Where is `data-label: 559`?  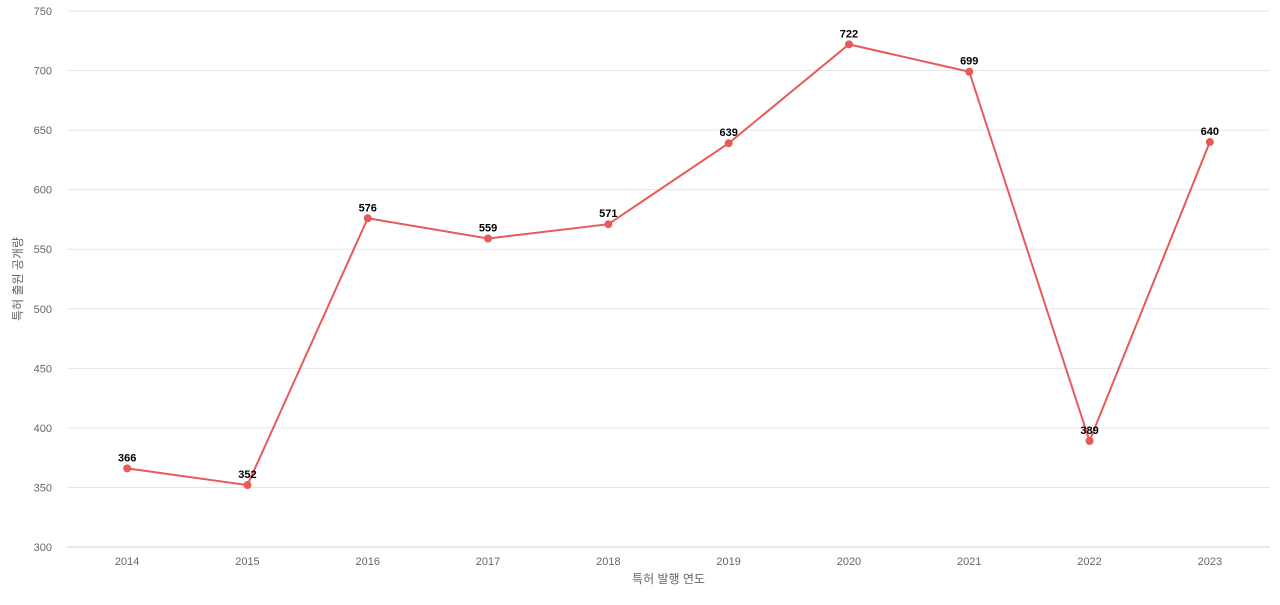 data-label: 559 is located at coordinates (488, 229).